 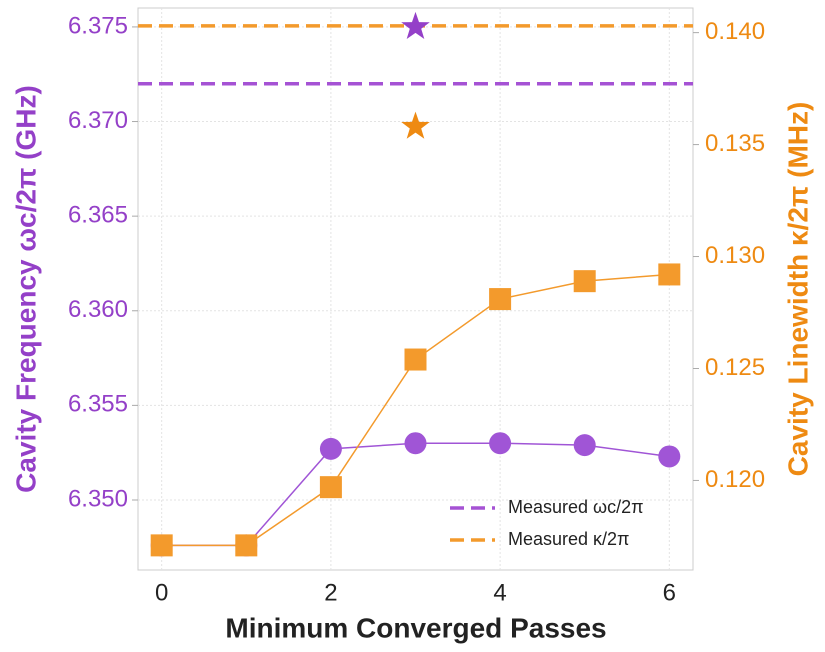 I want to click on y2-tick-label: 0.130, so click(x=735, y=255).